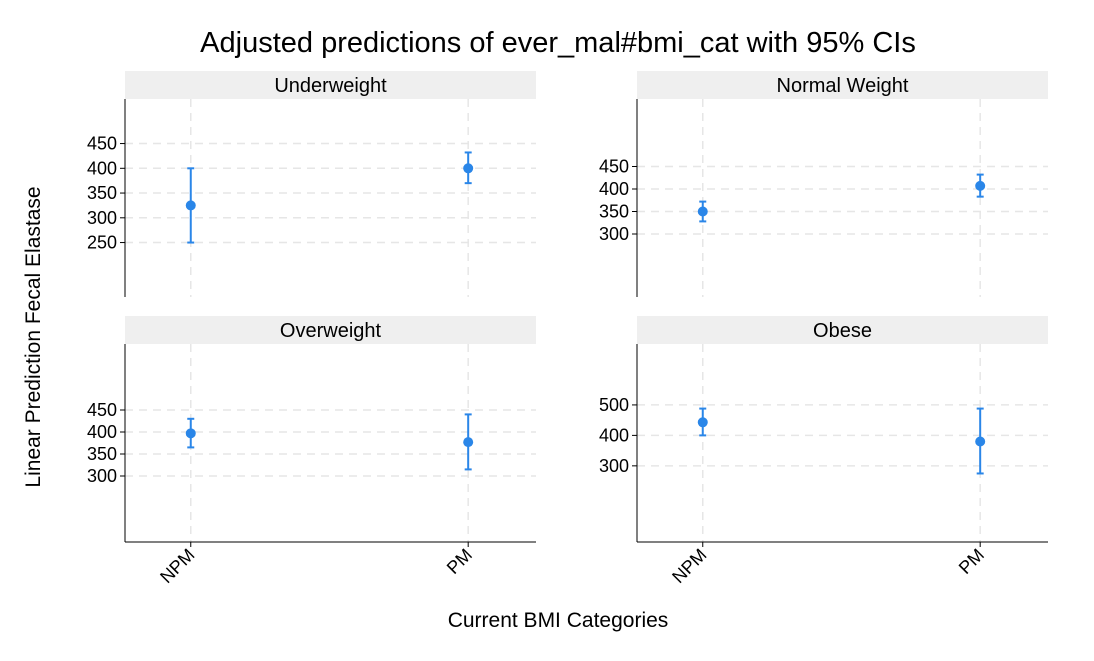 This screenshot has width=1094, height=661. I want to click on facet-strip-label: Obese, so click(842, 331).